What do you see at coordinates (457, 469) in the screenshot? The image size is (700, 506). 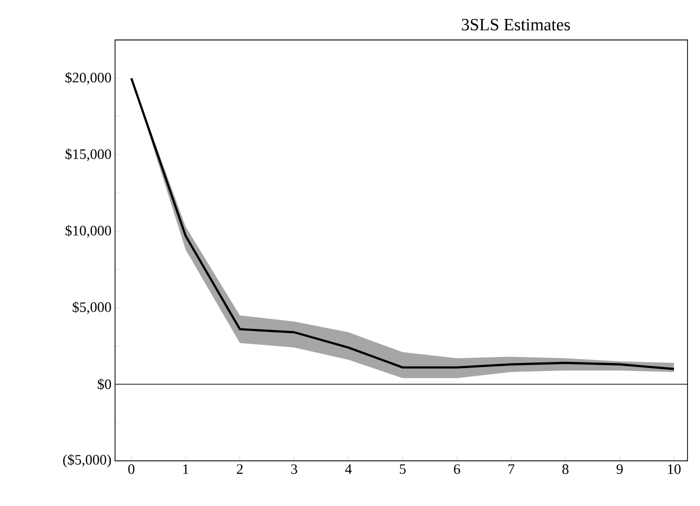 I see `x-tick-label: 6` at bounding box center [457, 469].